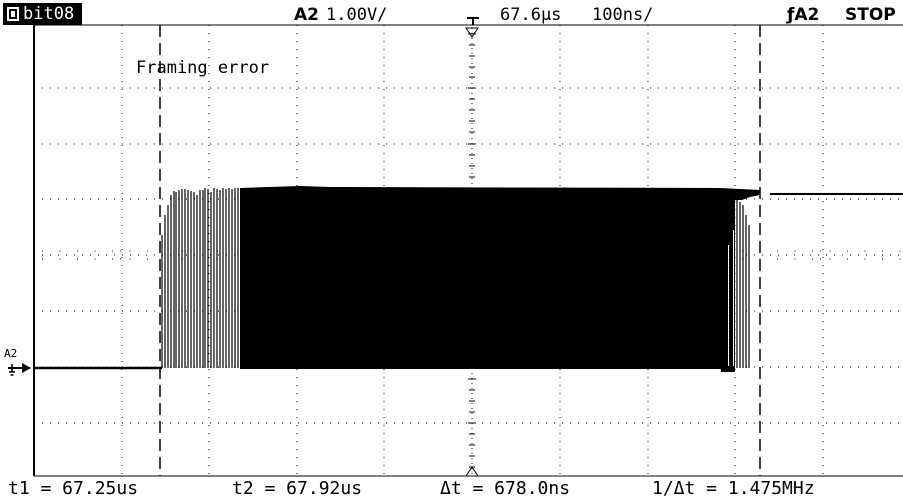 This screenshot has width=903, height=501. I want to click on memory-icon, so click(13, 14).